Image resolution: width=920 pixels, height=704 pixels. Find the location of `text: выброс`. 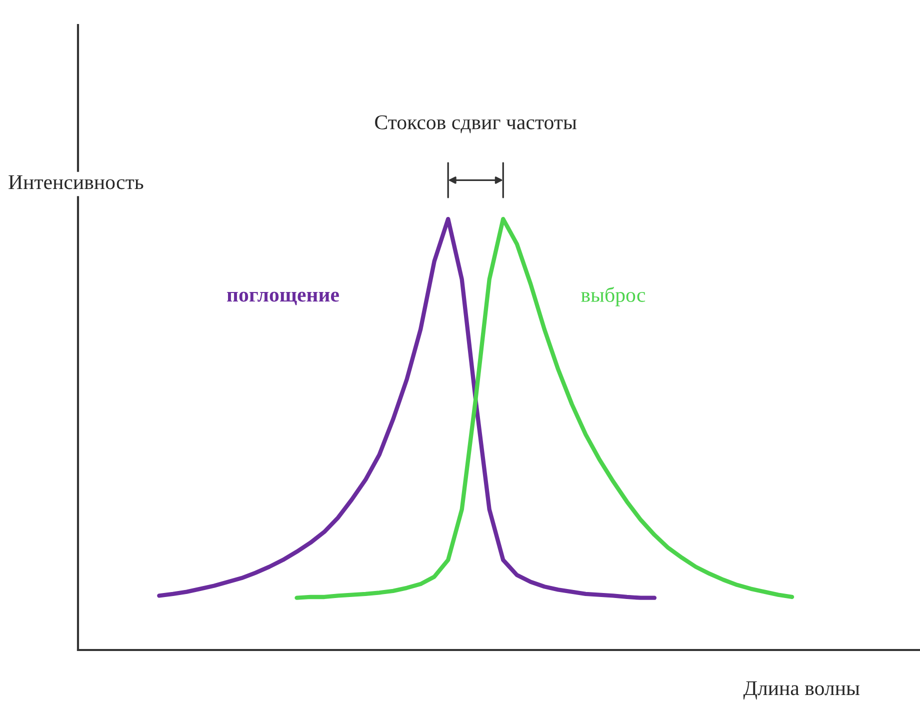

text: выброс is located at coordinates (613, 296).